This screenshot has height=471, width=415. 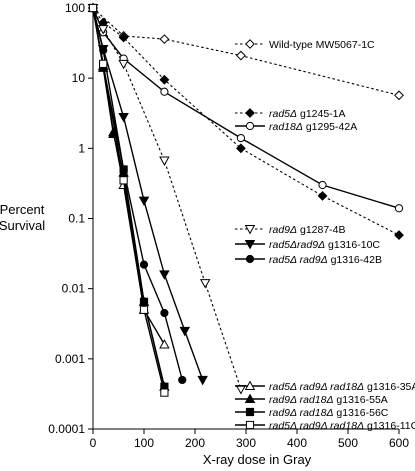 I want to click on y-axis-title-line-2: Survival, so click(x=22, y=225).